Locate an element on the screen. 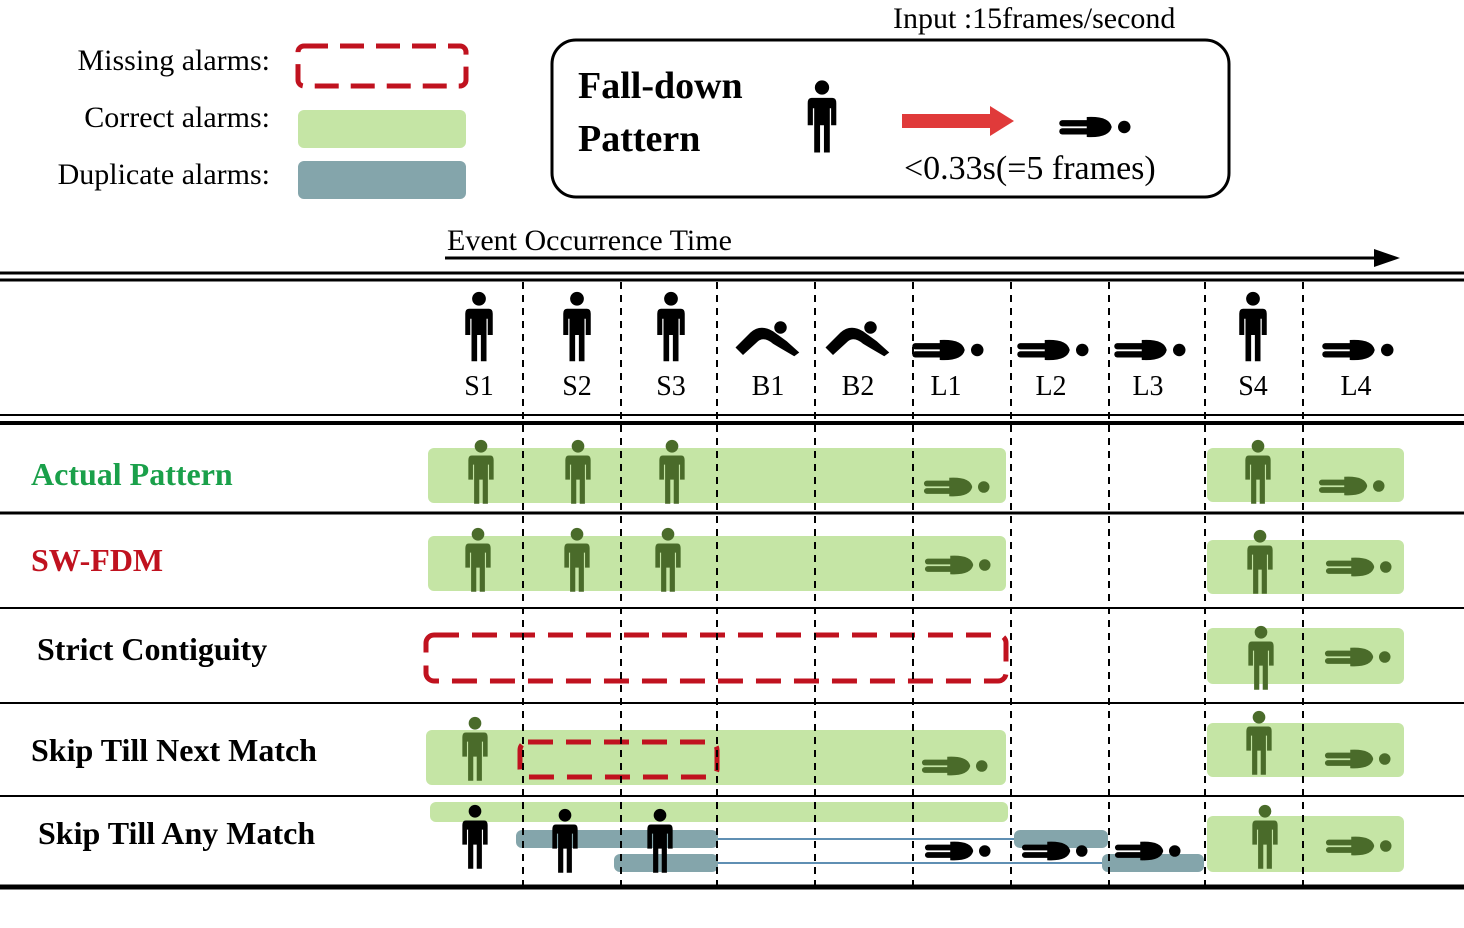 The width and height of the screenshot is (1464, 928). event-label-l2: L2 is located at coordinates (1051, 386).